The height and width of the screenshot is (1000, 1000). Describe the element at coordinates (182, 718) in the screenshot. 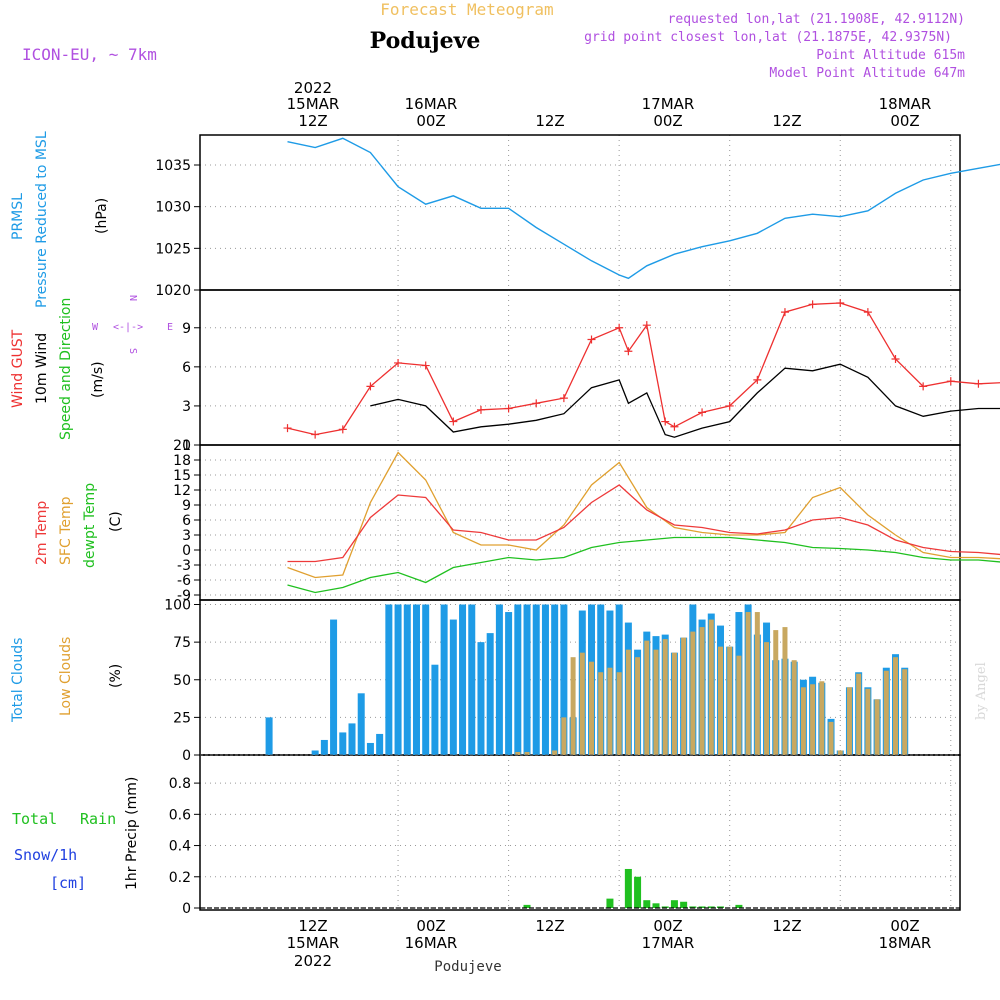

I see `clouds-tick-label: 25` at that location.